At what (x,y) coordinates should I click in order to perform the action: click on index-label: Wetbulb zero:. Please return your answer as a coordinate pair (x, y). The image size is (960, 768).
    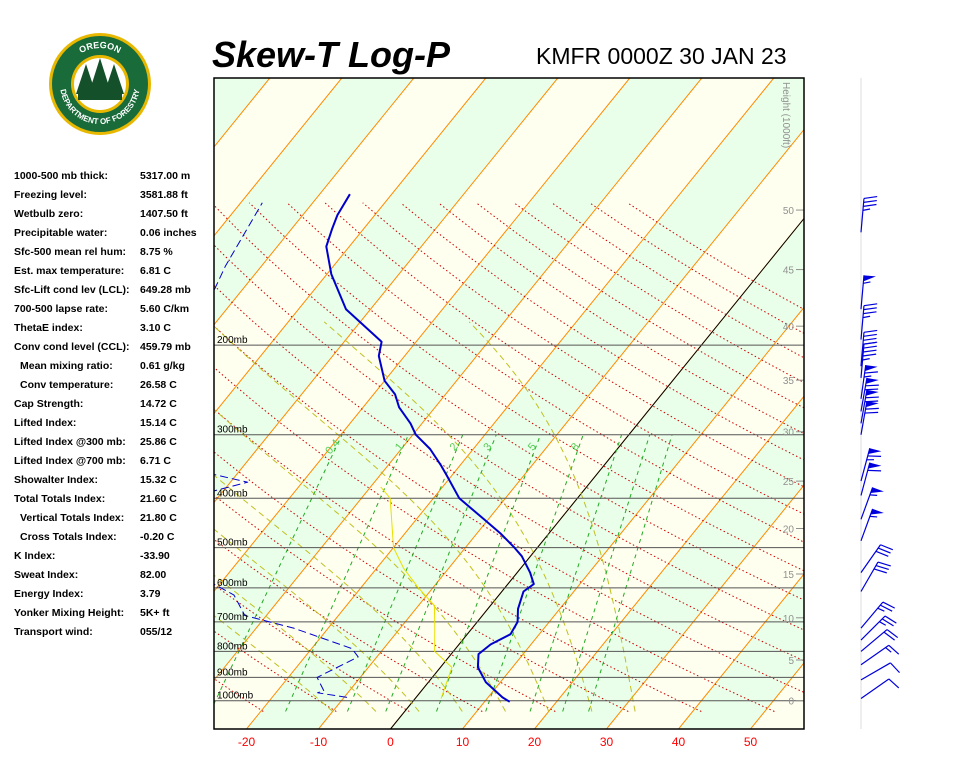
    Looking at the image, I should click on (49, 214).